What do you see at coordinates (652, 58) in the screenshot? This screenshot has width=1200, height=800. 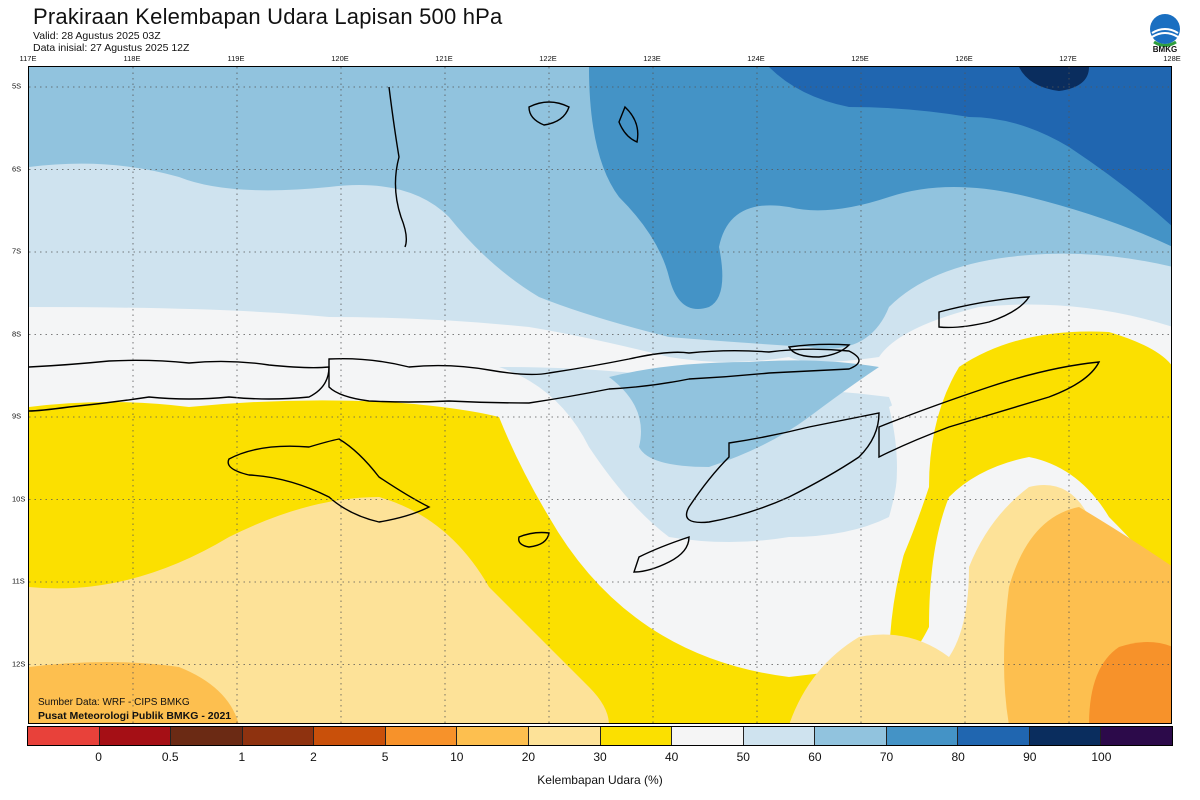 I see `lon-tick-label: 123E` at bounding box center [652, 58].